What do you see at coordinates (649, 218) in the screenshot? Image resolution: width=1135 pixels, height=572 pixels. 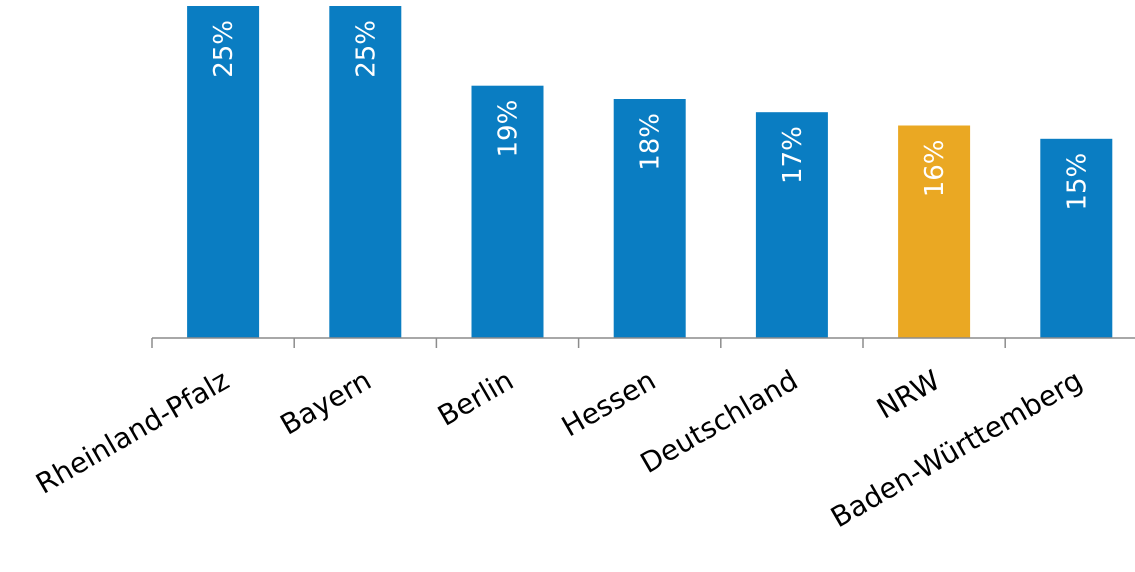 I see `bar-hessen` at bounding box center [649, 218].